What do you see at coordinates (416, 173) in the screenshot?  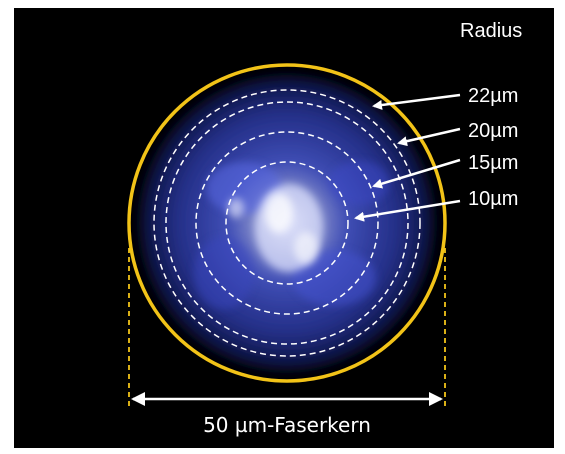 I see `arrow-15um` at bounding box center [416, 173].